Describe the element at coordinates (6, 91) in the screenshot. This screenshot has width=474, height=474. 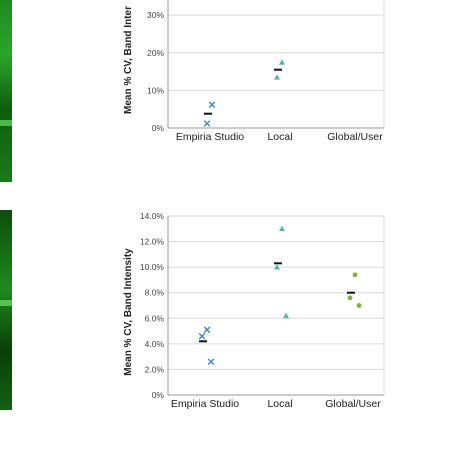
I see `western-blot-image-top` at that location.